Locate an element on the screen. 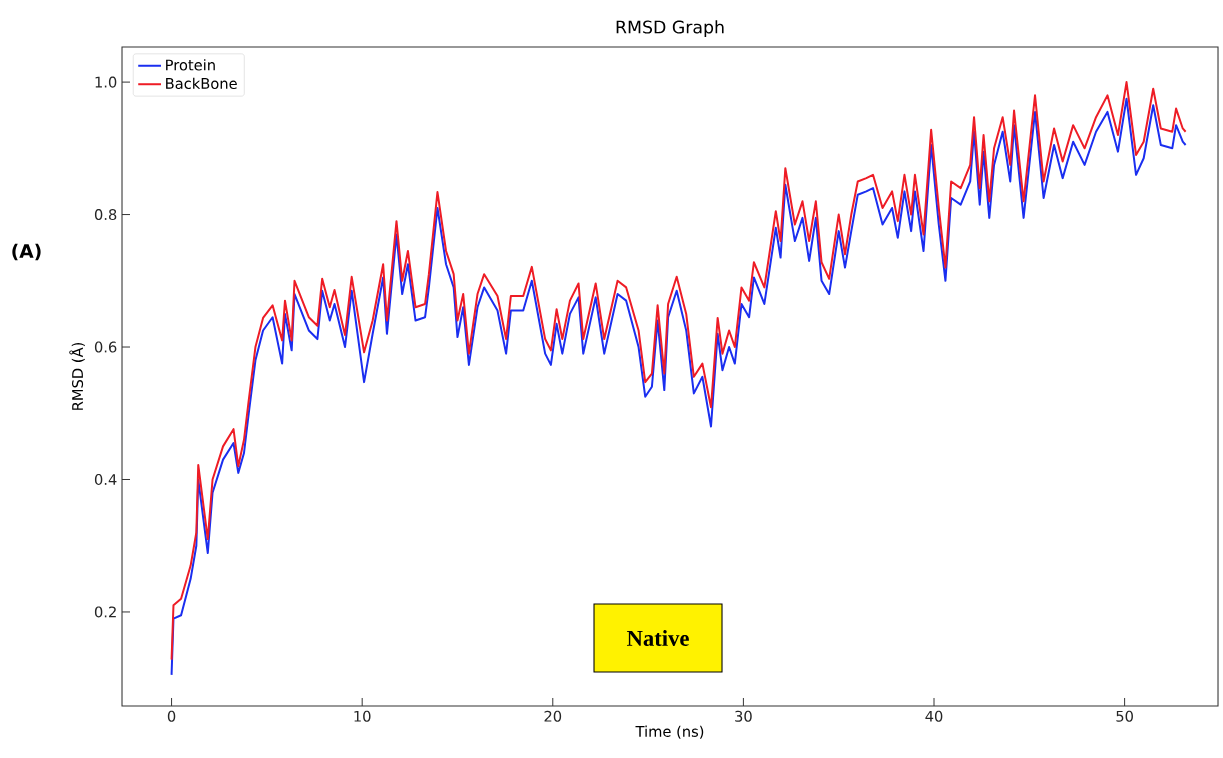 This screenshot has height=758, width=1223. x-tick-label: 40 is located at coordinates (934, 716).